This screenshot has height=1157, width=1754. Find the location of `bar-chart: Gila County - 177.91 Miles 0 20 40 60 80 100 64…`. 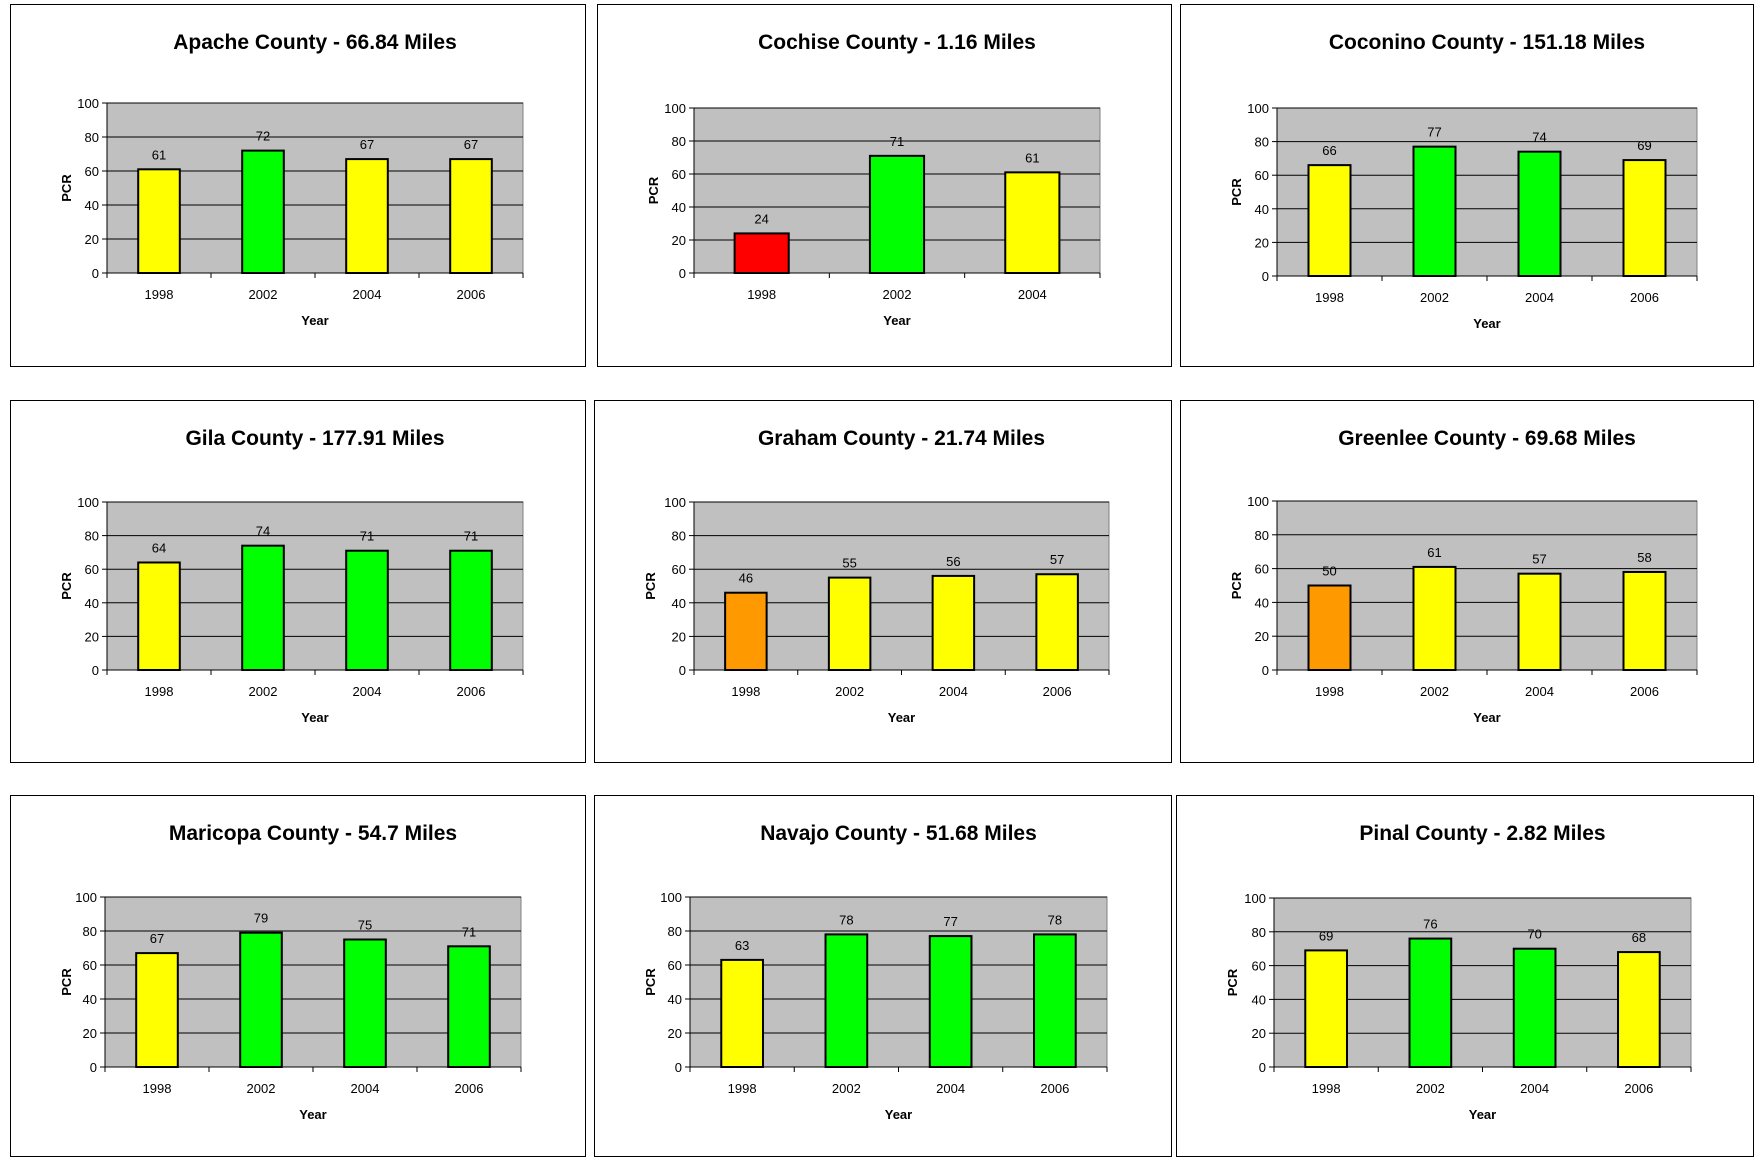

bar-chart: Gila County - 177.91 Miles 0 20 40 60 80 100 64… is located at coordinates (291, 576).